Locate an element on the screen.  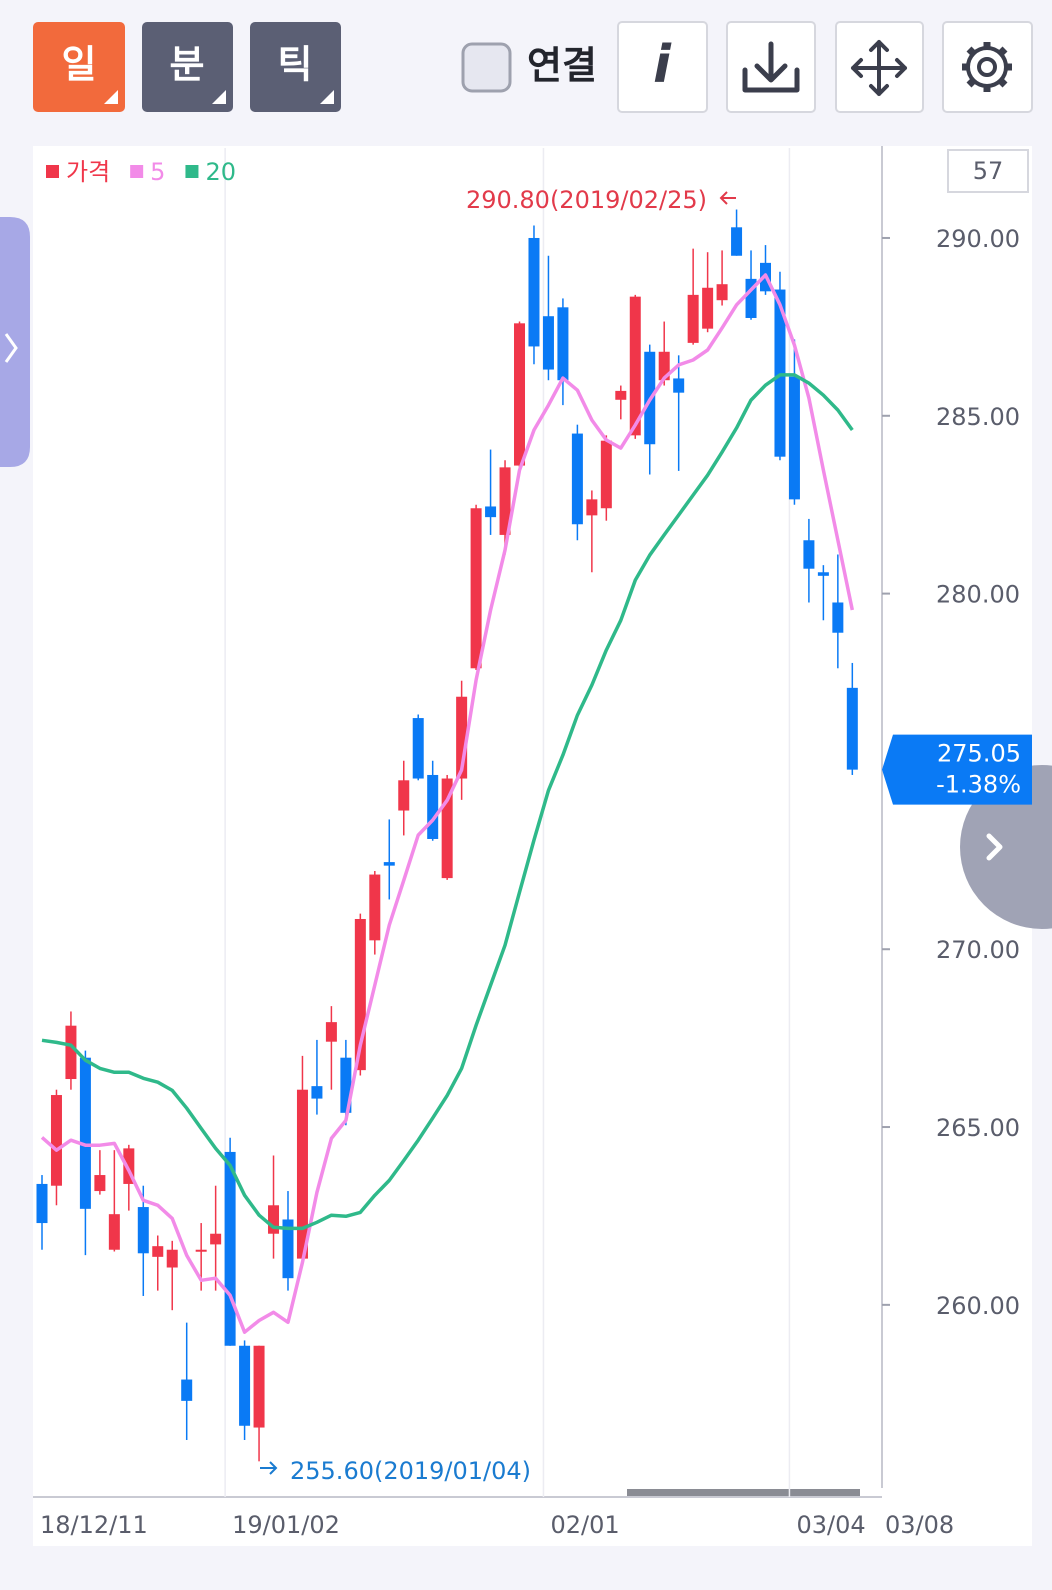
info-button is located at coordinates (662, 67).